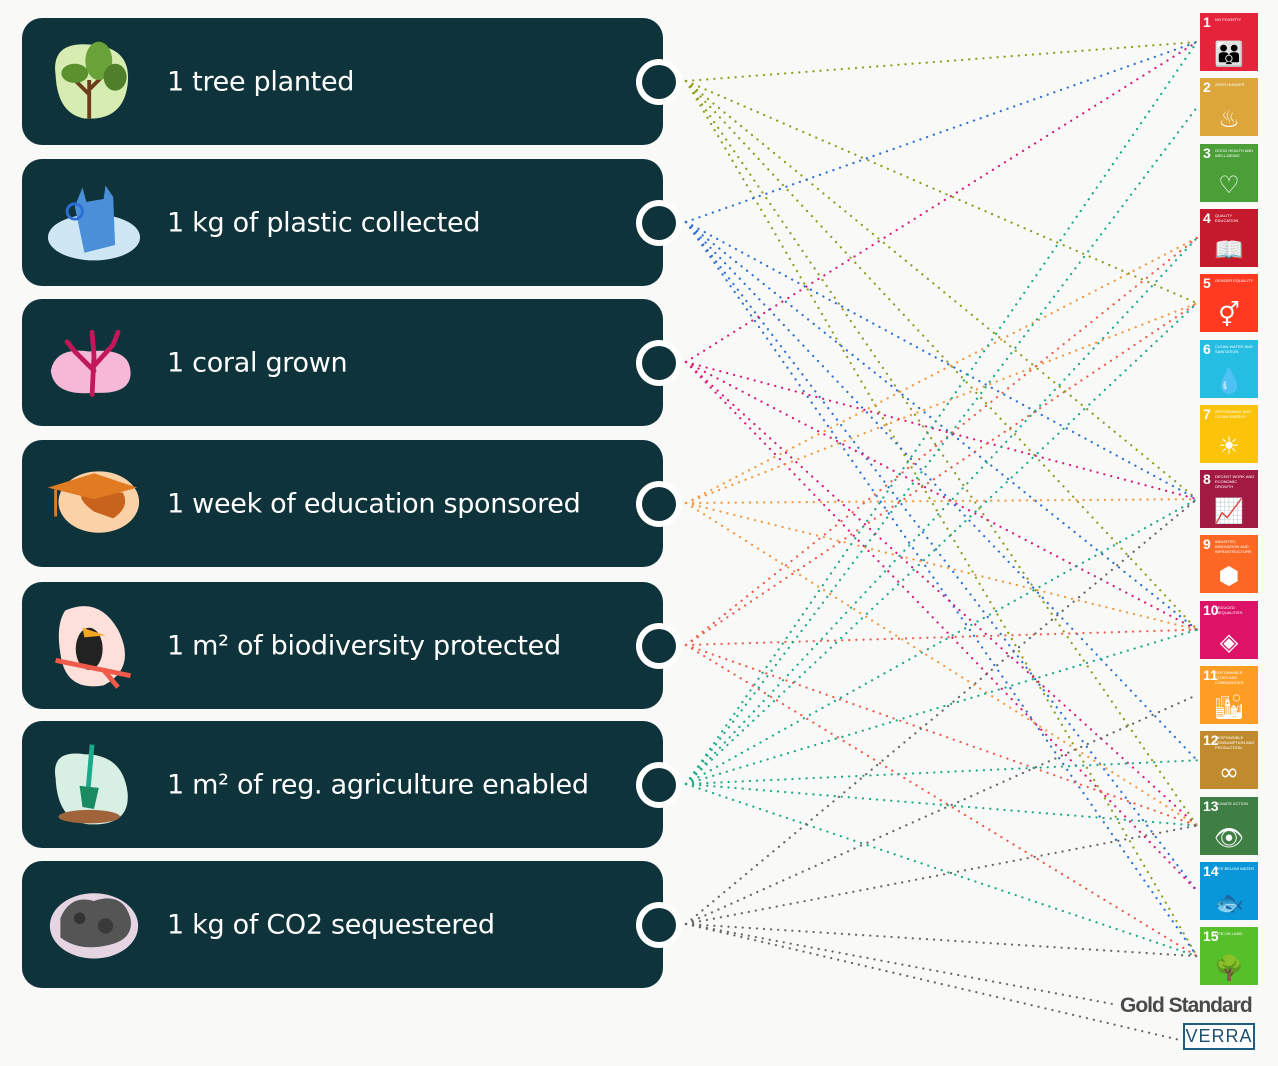 Image resolution: width=1278 pixels, height=1066 pixels. Describe the element at coordinates (1229, 303) in the screenshot. I see `sdg-tile-5: 5 Gender equality ⚥` at that location.